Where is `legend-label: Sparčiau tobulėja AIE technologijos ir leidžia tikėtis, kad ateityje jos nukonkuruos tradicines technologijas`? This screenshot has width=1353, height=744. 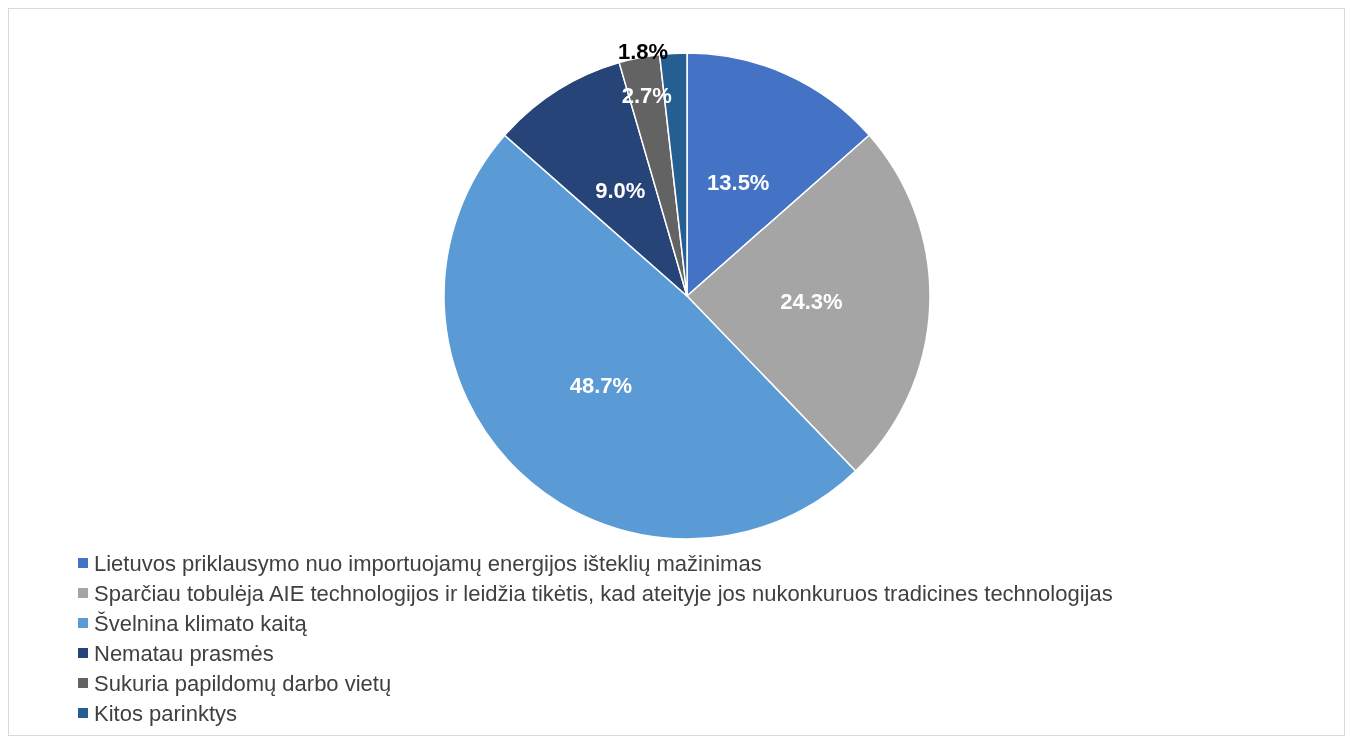
legend-label: Sparčiau tobulėja AIE technologijos ir leidžia tikėtis, kad ateityje jos nukonkuruos tradicines technologijas is located at coordinates (603, 593).